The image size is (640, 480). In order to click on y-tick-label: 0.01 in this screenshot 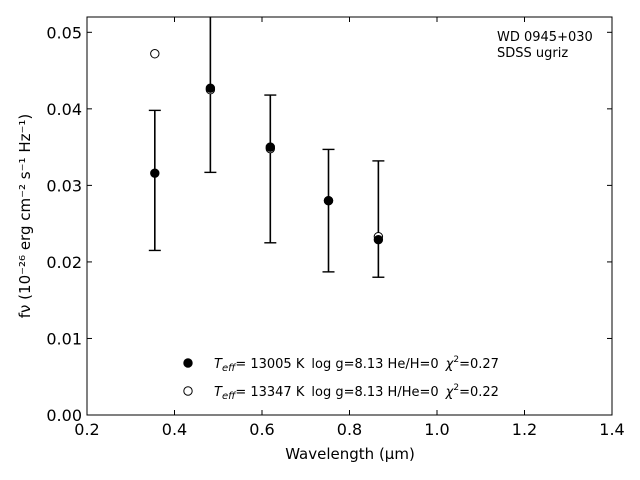, I will do `click(64, 338)`.